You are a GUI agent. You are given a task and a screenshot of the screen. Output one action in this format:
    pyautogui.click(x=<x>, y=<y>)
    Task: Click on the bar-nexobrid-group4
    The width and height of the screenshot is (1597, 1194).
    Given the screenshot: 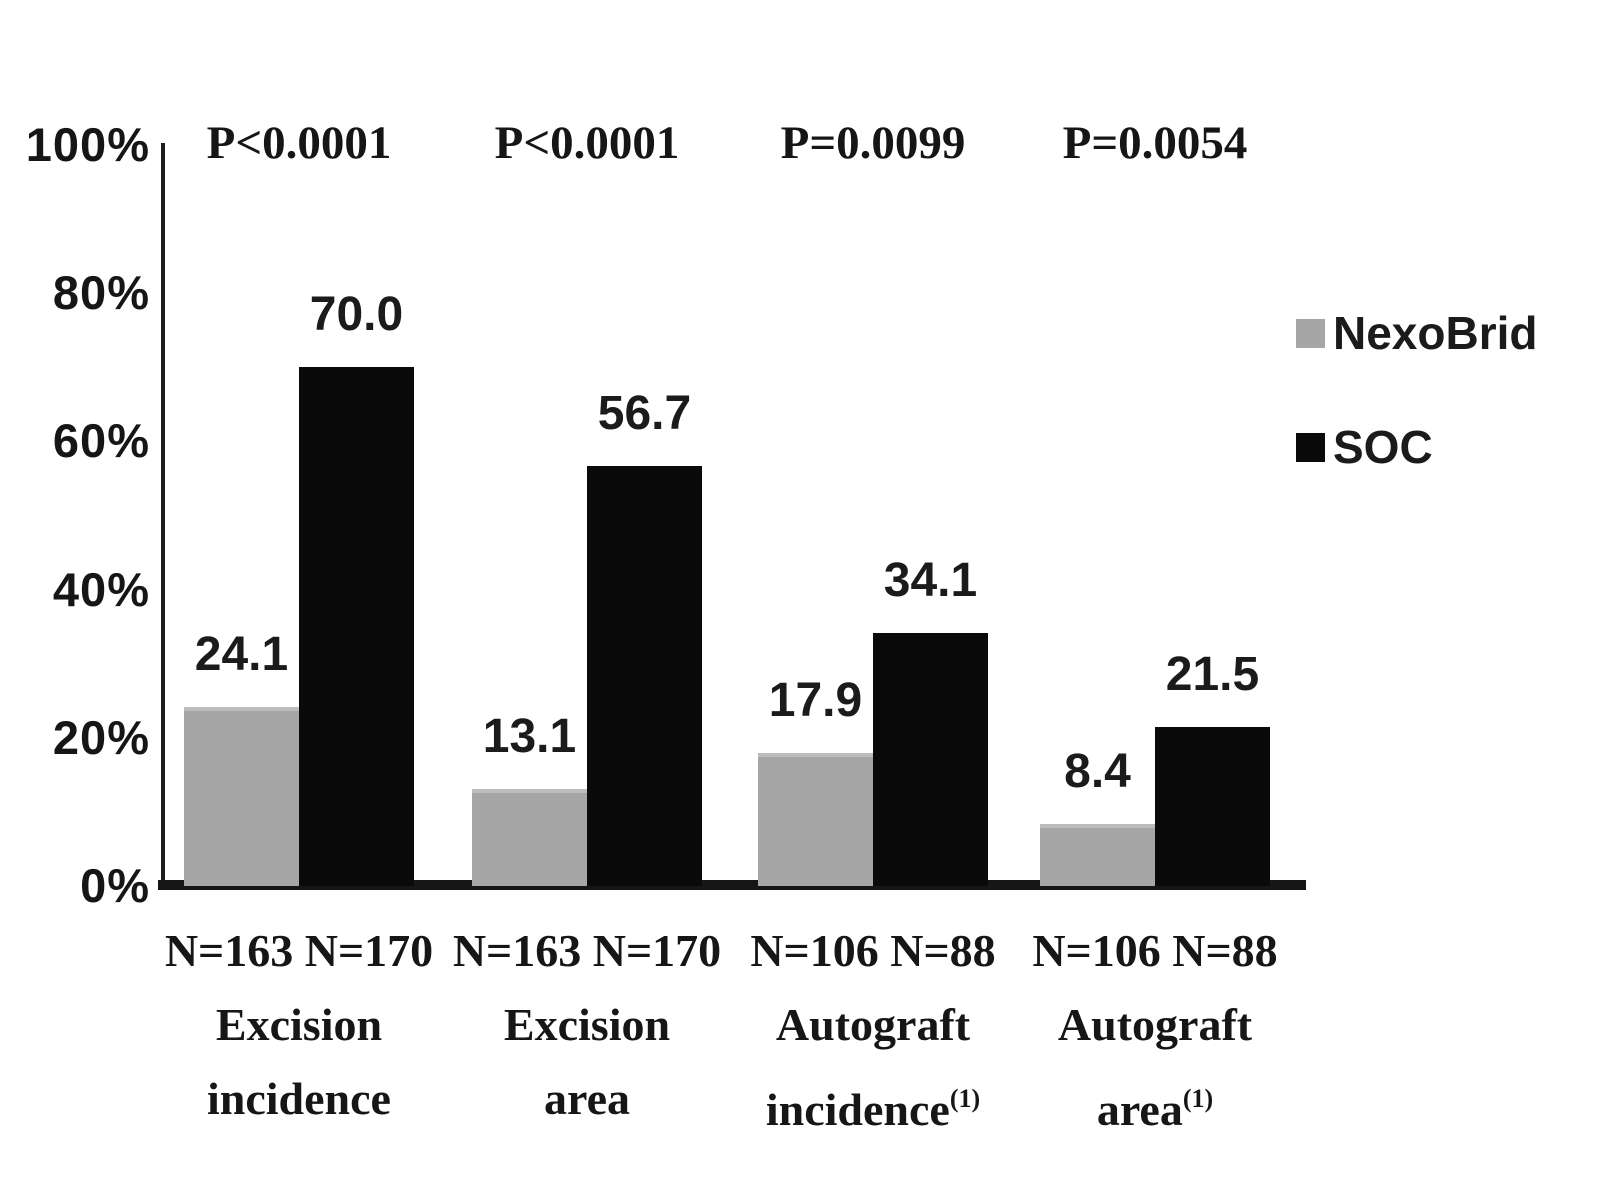 What is the action you would take?
    pyautogui.click(x=1097, y=855)
    